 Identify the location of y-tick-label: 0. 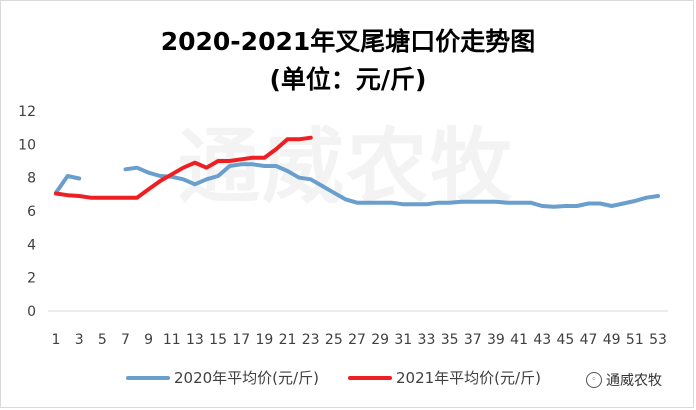
(31, 312).